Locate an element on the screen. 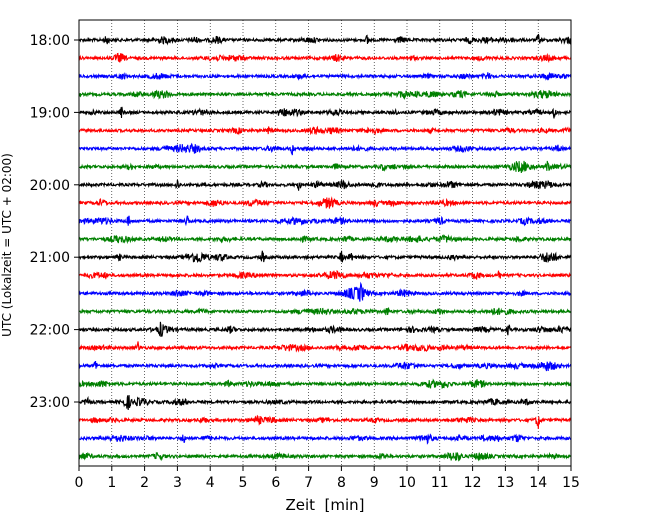  x-tick-label: 14 is located at coordinates (538, 483).